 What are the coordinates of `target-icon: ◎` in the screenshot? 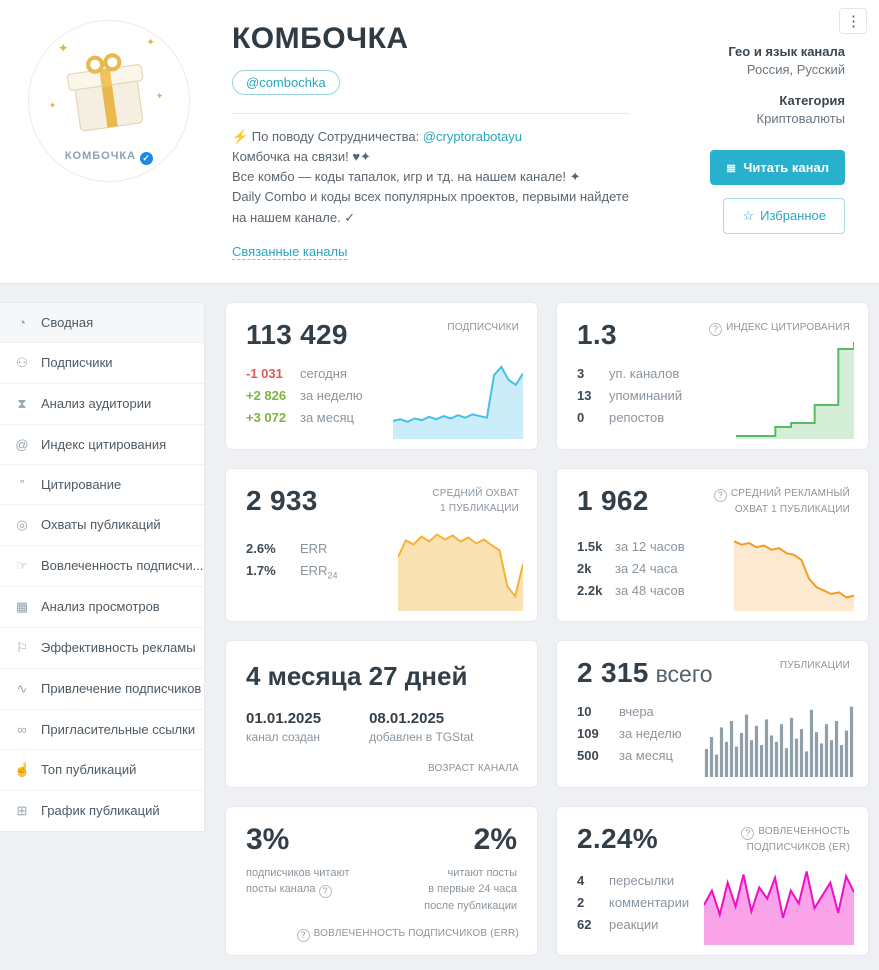 It's located at (22, 524).